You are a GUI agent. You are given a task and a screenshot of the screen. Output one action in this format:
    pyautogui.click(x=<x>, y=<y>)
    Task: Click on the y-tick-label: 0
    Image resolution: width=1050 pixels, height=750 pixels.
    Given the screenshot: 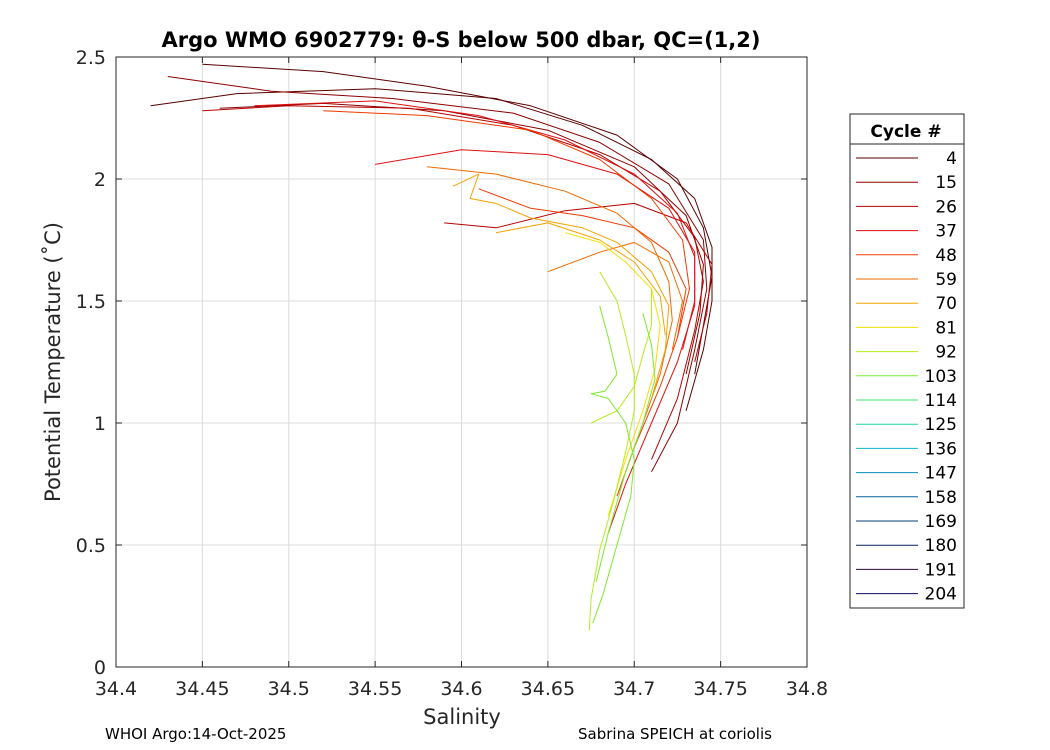 What is the action you would take?
    pyautogui.click(x=100, y=668)
    